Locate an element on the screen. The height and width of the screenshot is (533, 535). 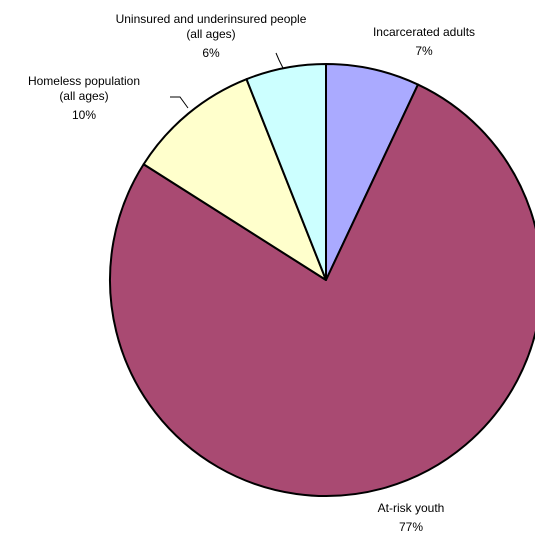
pie-slice-uninsured-underinsured is located at coordinates (286, 172).